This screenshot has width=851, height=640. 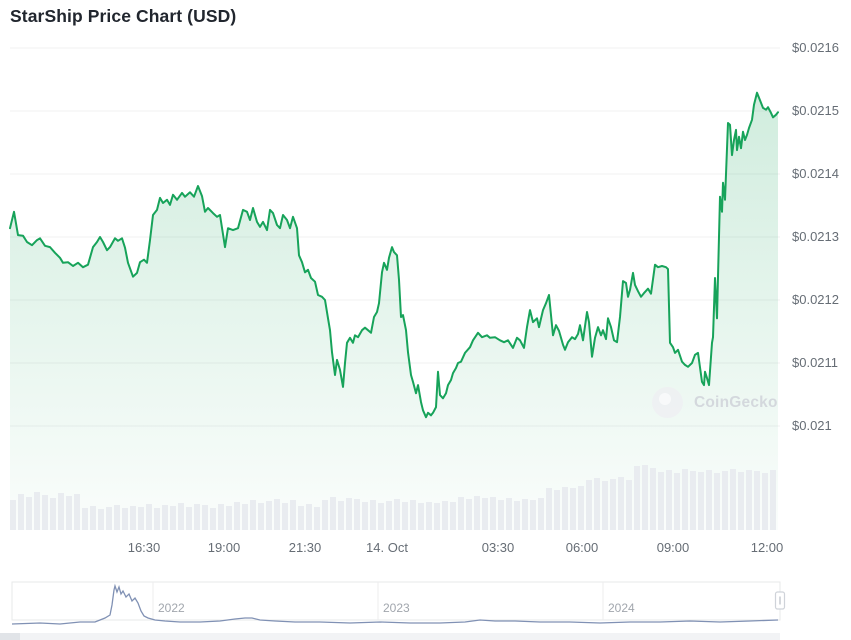 I want to click on coingecko-logo-icon, so click(x=667, y=402).